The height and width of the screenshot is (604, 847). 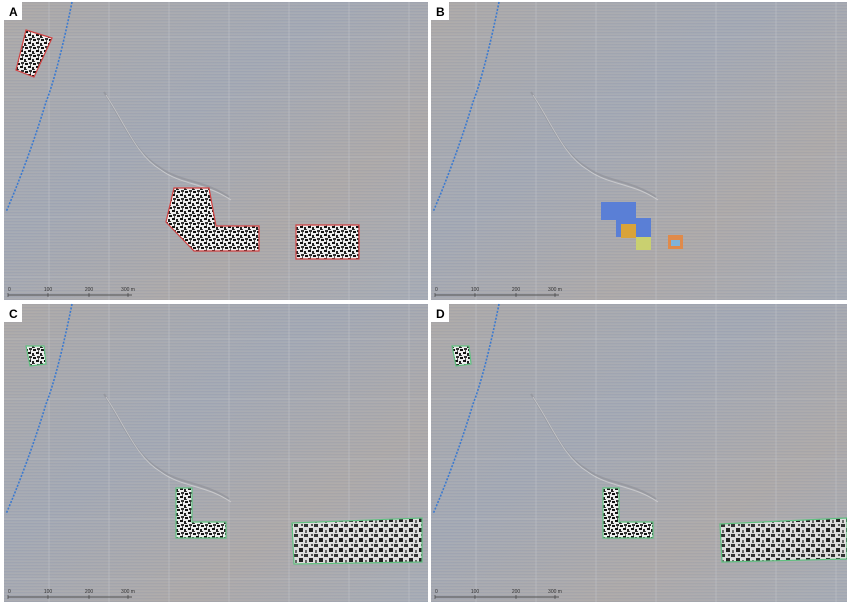 I want to click on panel-label: C, so click(x=13, y=314).